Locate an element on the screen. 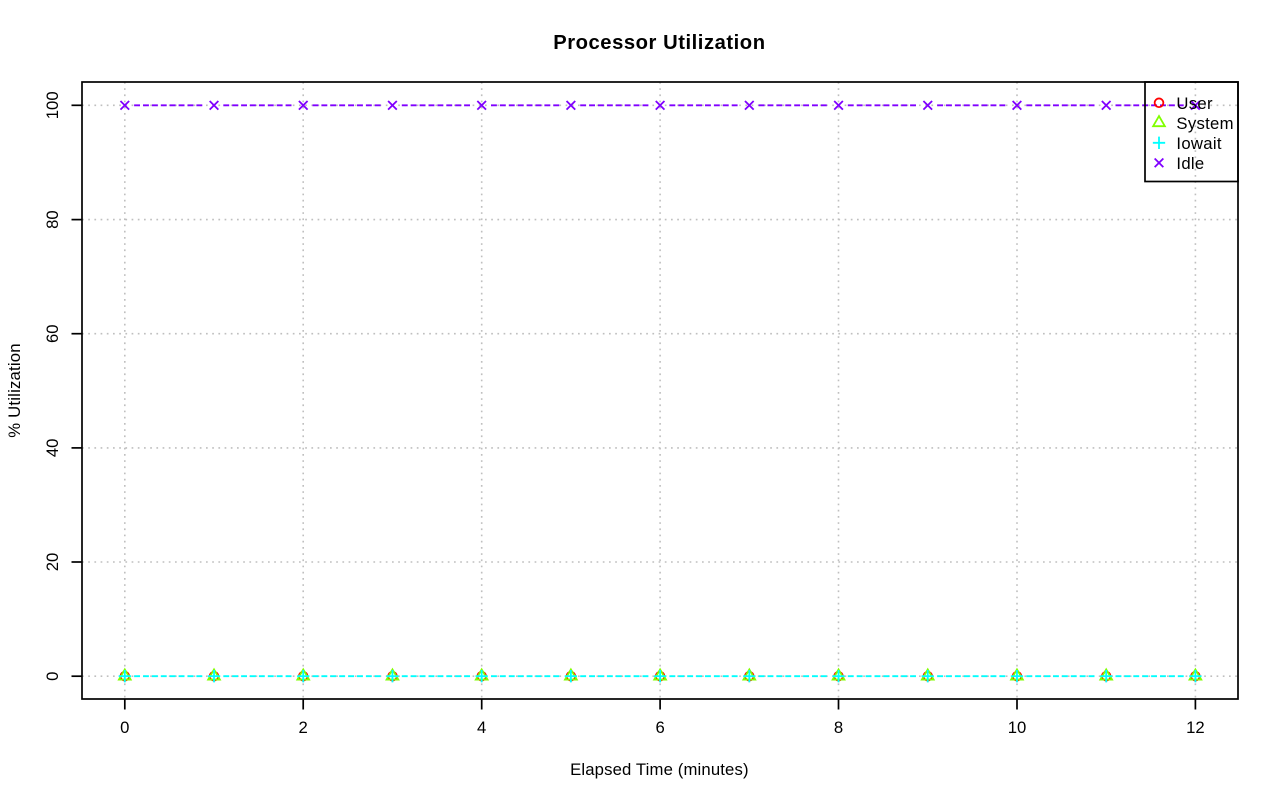 The width and height of the screenshot is (1280, 801). svg-text: 8 is located at coordinates (838, 727).